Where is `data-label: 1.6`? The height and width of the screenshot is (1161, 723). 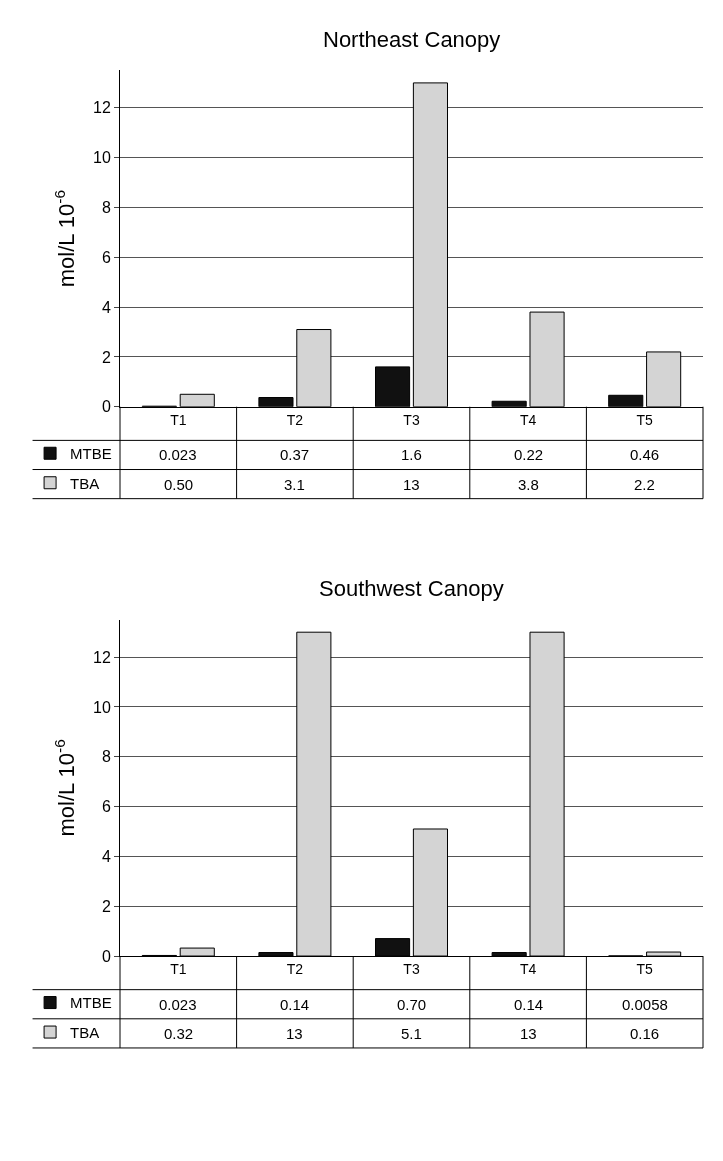
data-label: 1.6 is located at coordinates (411, 454).